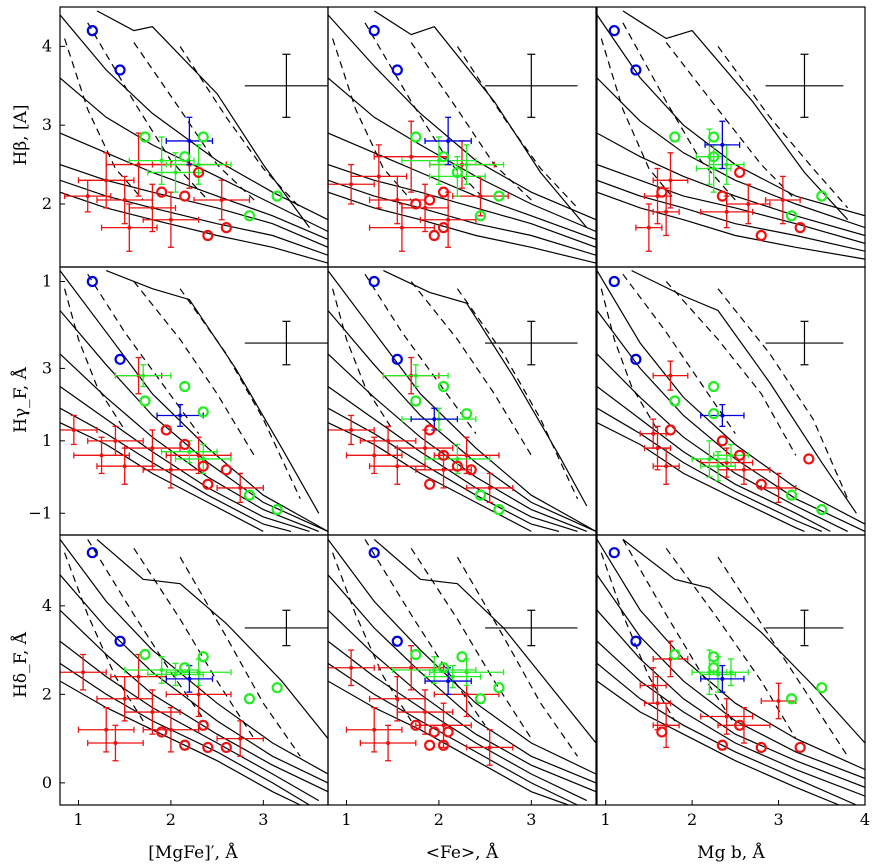 The image size is (872, 868). Describe the element at coordinates (865, 819) in the screenshot. I see `x-tick-label: 4` at that location.